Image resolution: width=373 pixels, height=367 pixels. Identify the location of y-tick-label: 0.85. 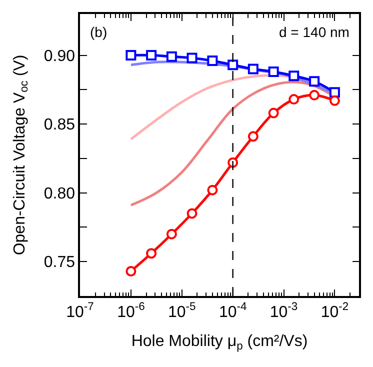
(60, 125).